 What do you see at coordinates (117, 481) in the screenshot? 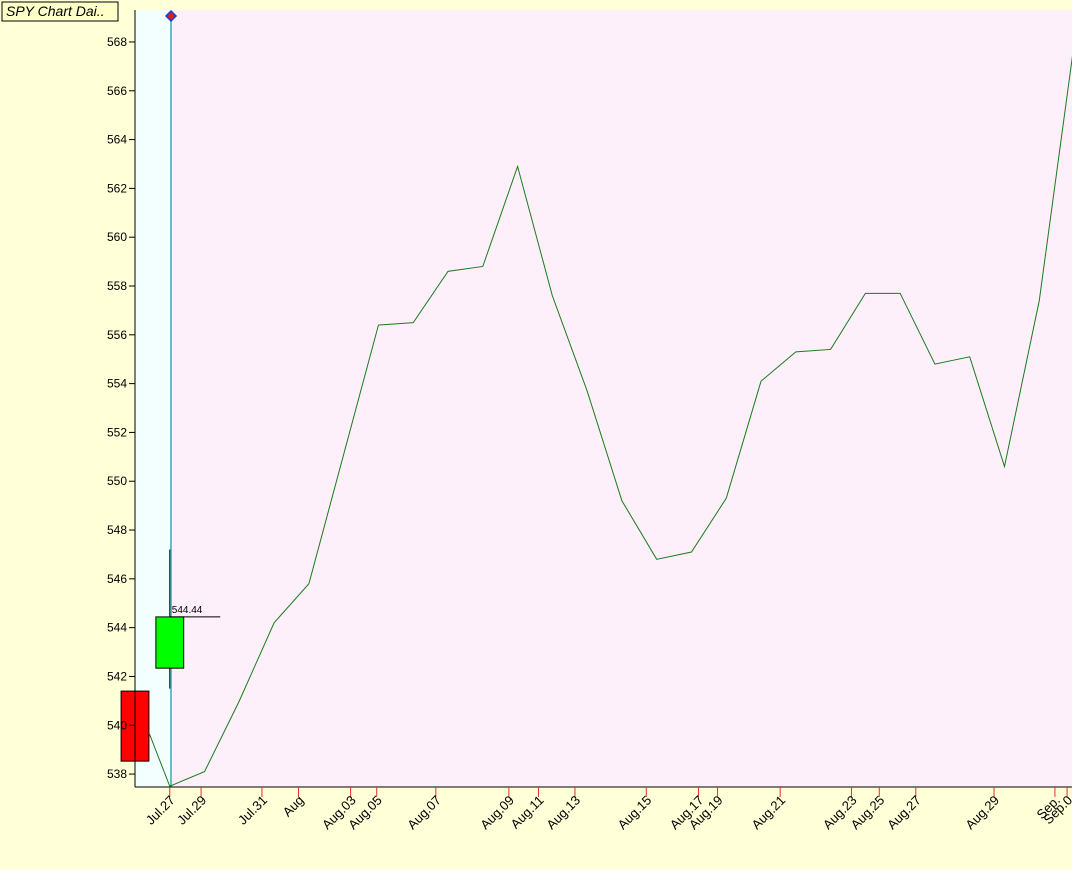
I see `y-tick-label: 550` at bounding box center [117, 481].